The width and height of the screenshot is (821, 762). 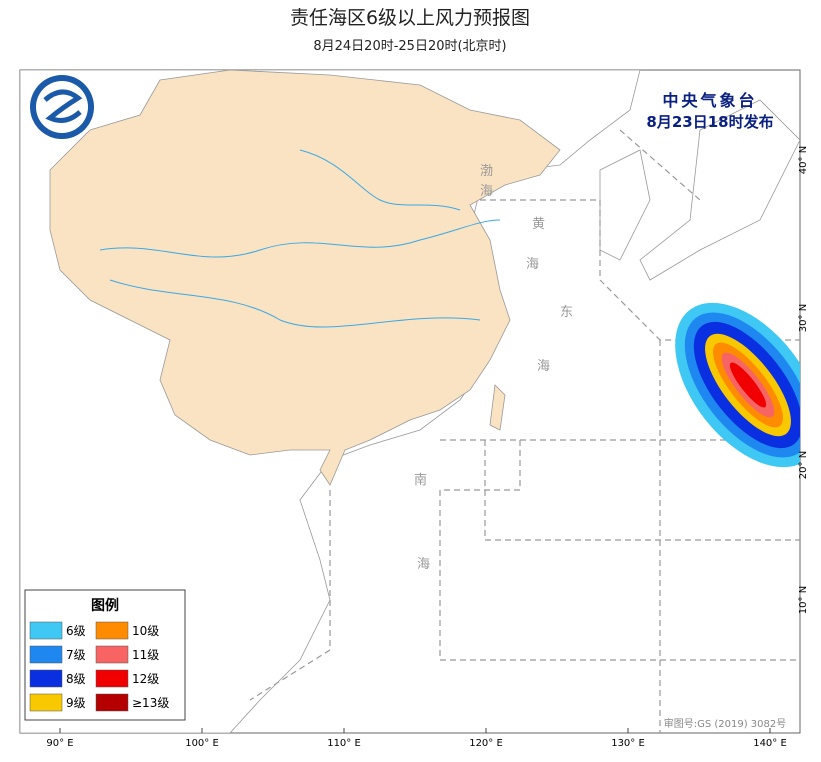 What do you see at coordinates (566, 312) in the screenshot?
I see `sea-label: 东` at bounding box center [566, 312].